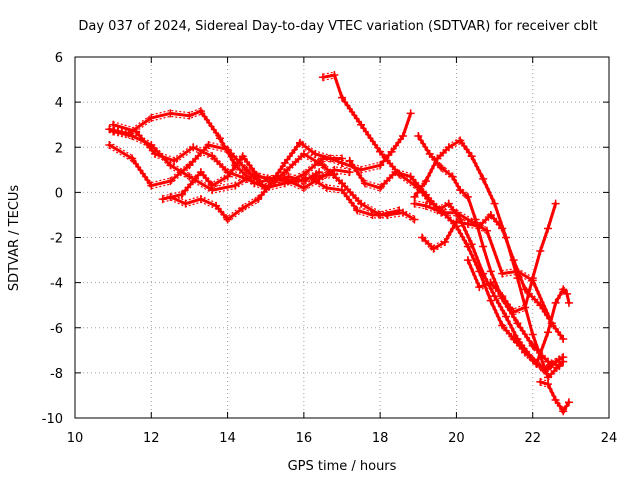 Image resolution: width=640 pixels, height=480 pixels. Describe the element at coordinates (609, 438) in the screenshot. I see `x-tick-label: 24` at that location.